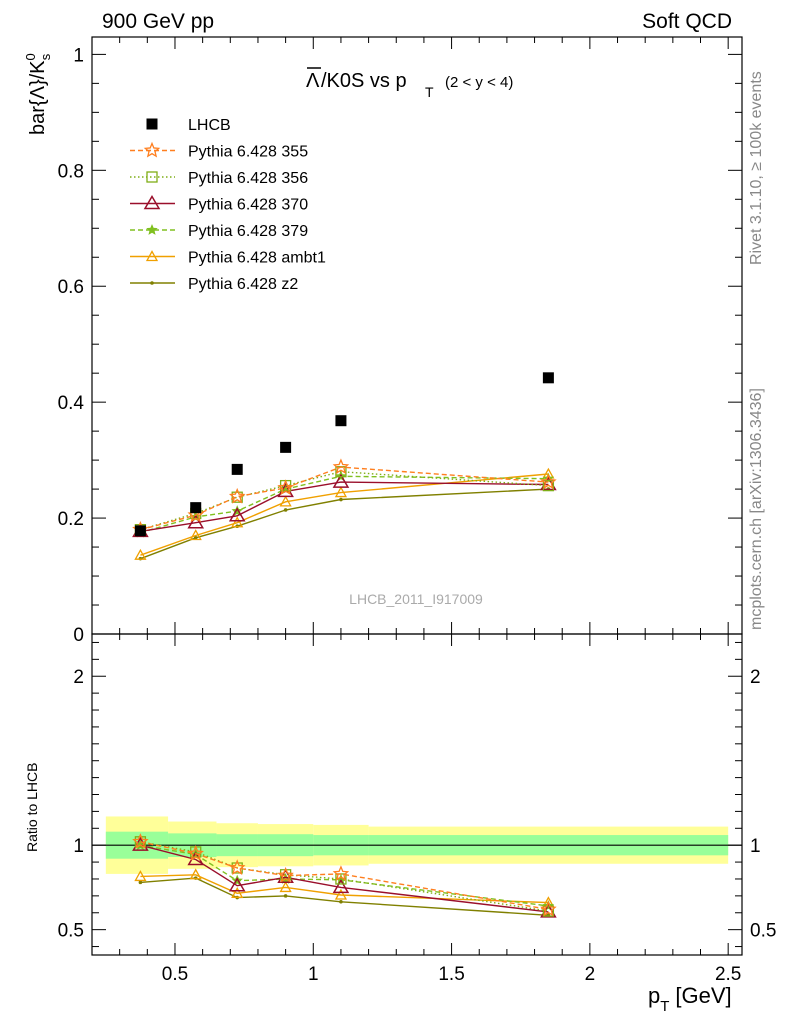  What do you see at coordinates (728, 974) in the screenshot?
I see `x-tick-label: 2.5` at bounding box center [728, 974].